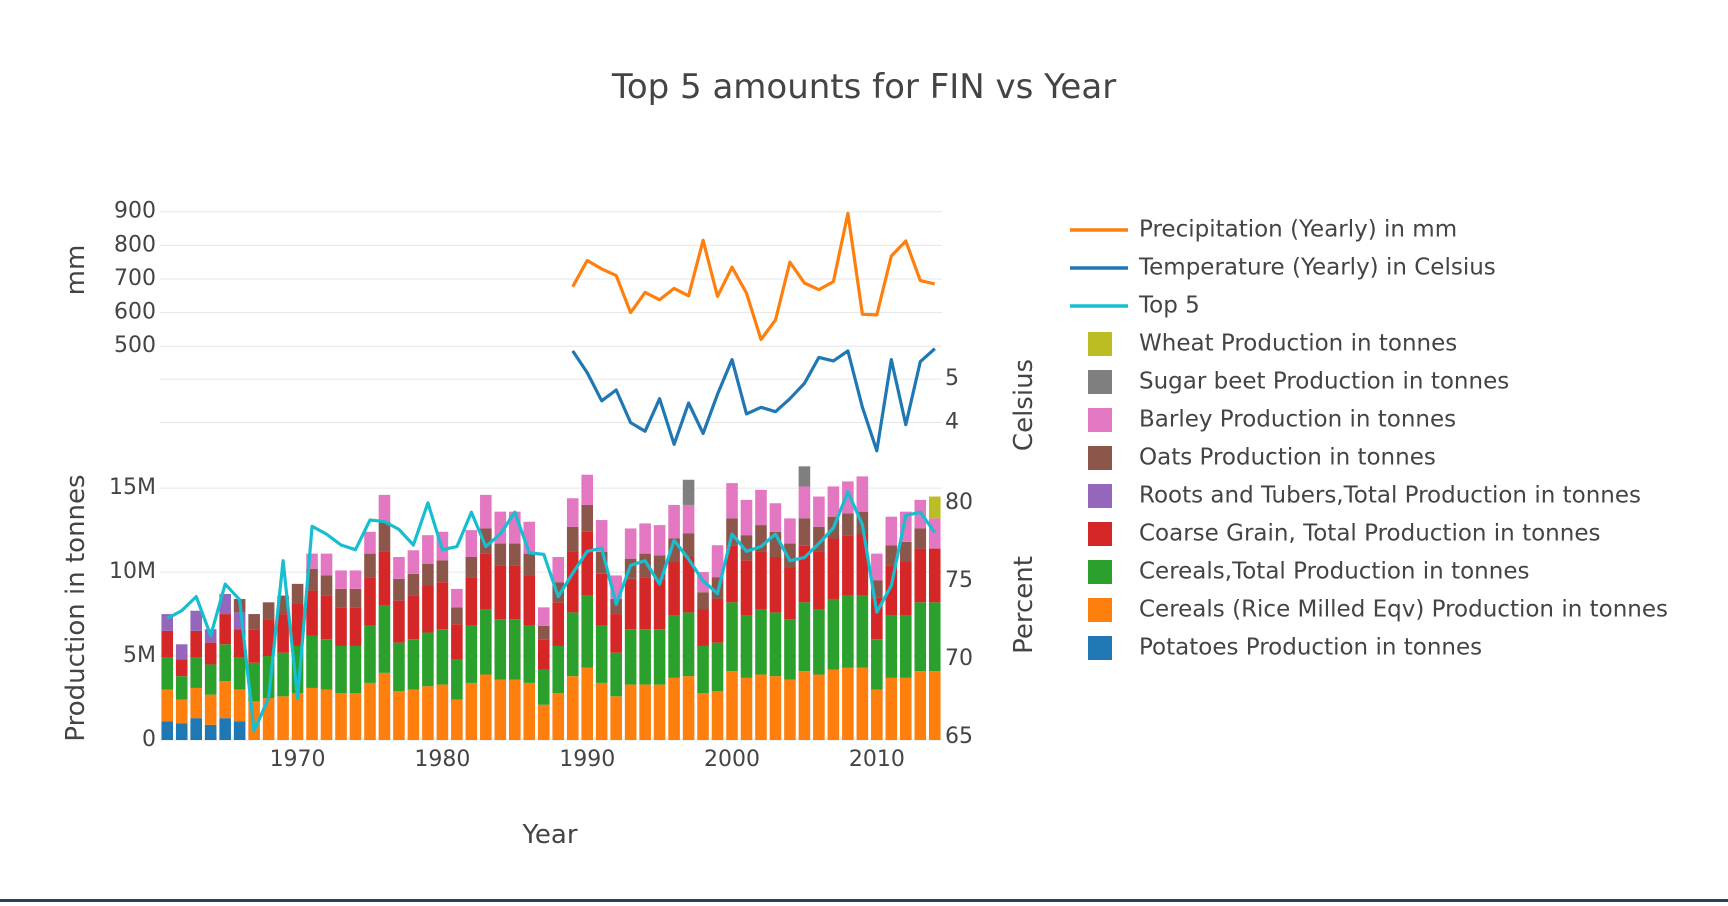 The height and width of the screenshot is (906, 1728). Describe the element at coordinates (1024, 405) in the screenshot. I see `y-label-celsius: Celsius` at that location.